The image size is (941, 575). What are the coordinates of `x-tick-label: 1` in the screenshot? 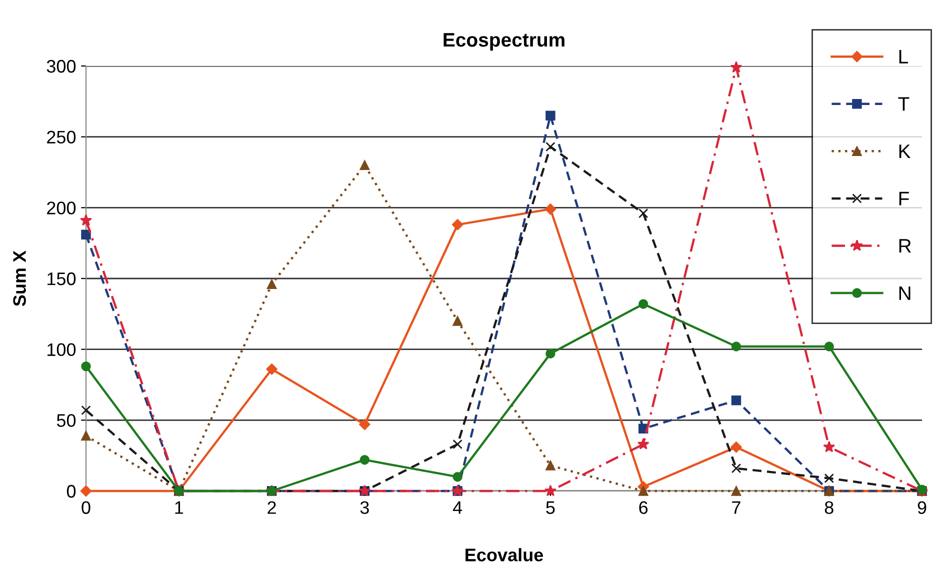 It's located at (179, 507).